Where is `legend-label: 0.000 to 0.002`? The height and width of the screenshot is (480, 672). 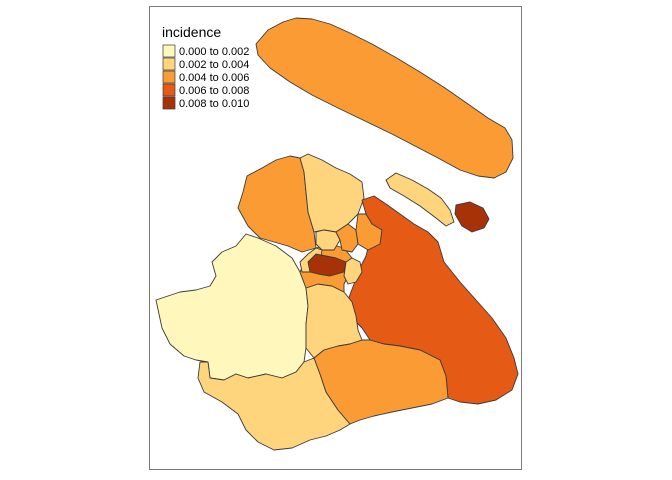
legend-label: 0.000 to 0.002 is located at coordinates (214, 52).